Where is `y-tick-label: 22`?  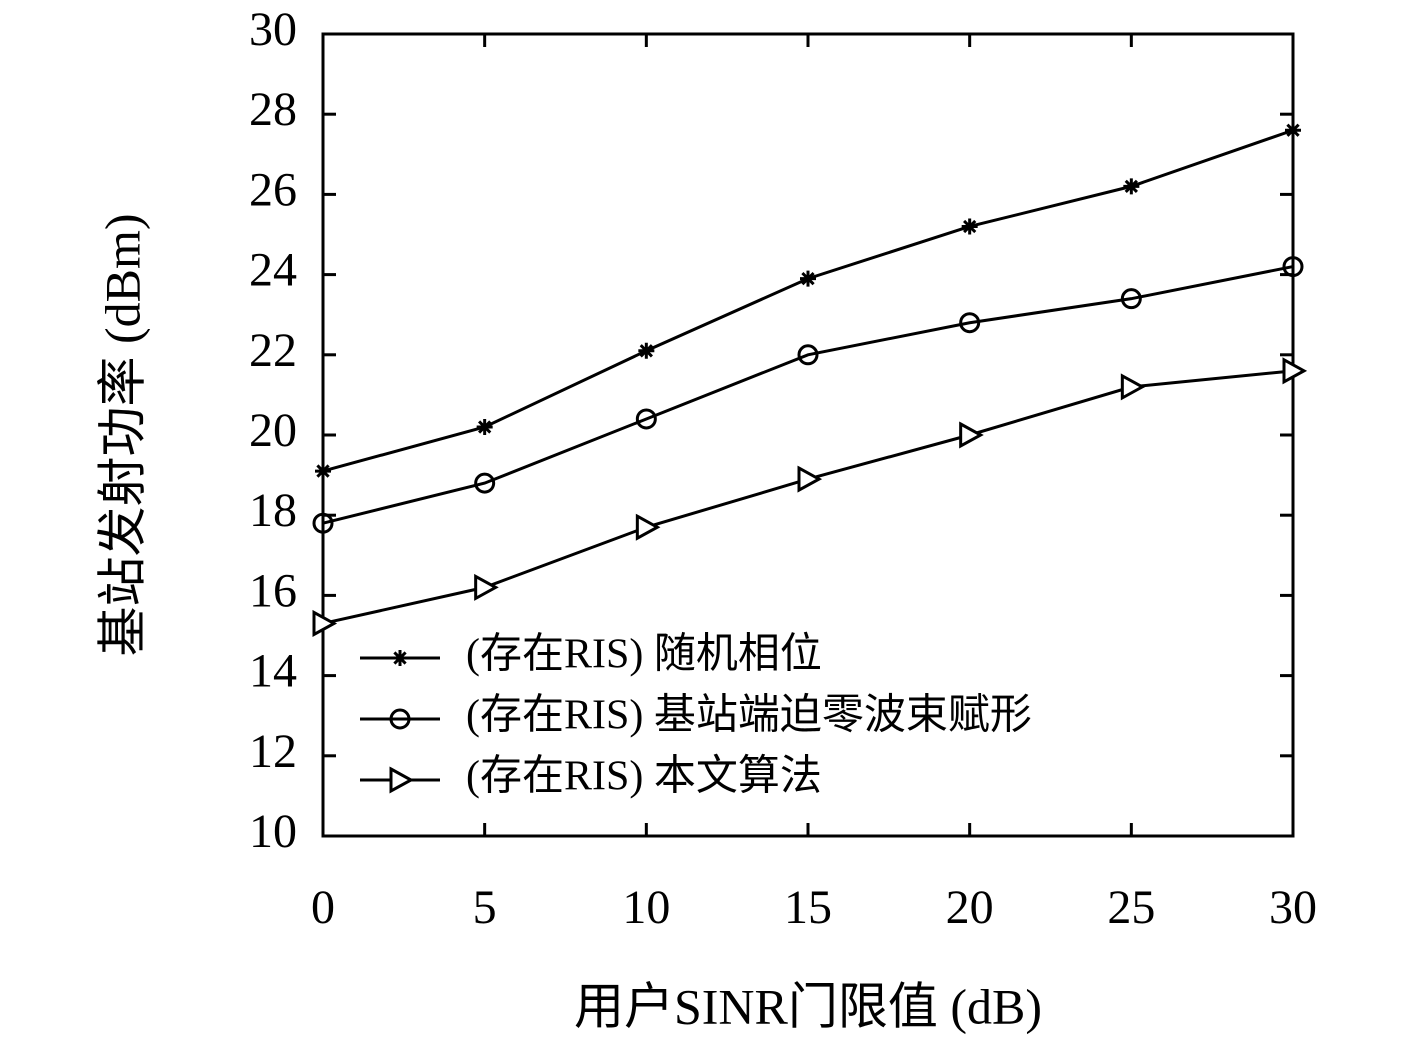
y-tick-label: 22 is located at coordinates (273, 350).